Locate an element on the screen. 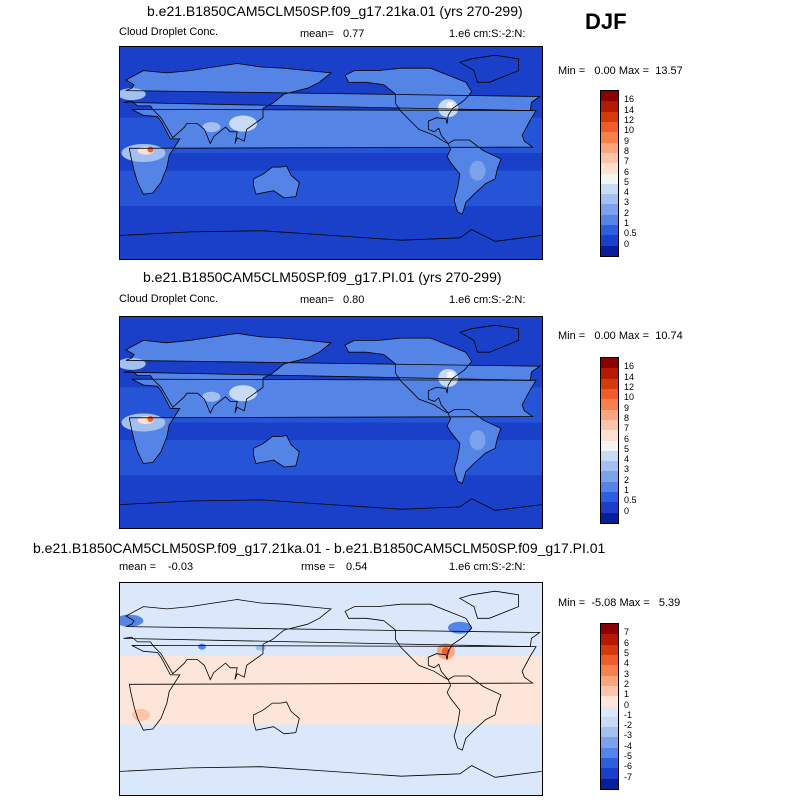  coastline-namerica is located at coordinates (408, 641).